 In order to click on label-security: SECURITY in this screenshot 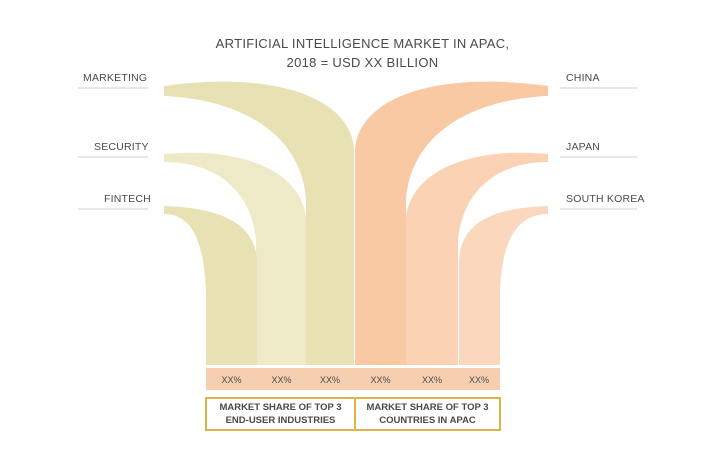, I will do `click(121, 147)`.